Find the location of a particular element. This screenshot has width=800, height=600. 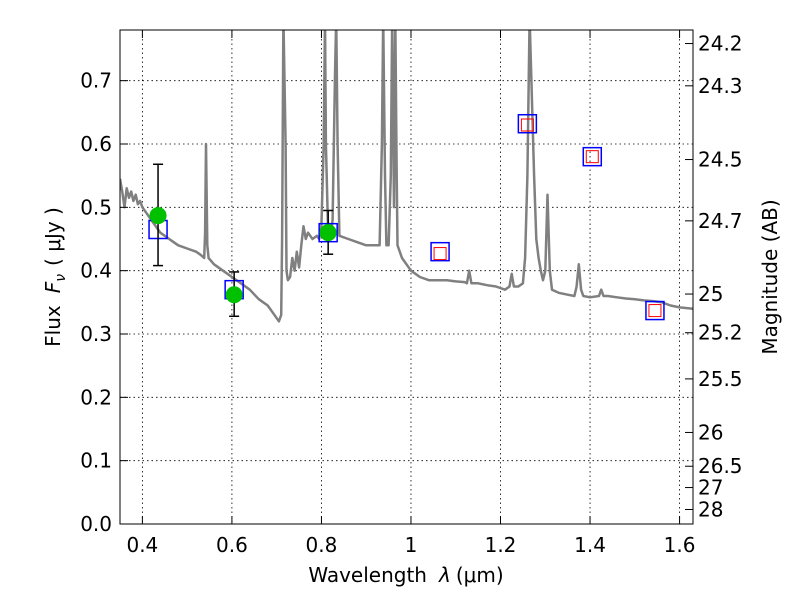

x-tick-label: 1.4 is located at coordinates (590, 545).